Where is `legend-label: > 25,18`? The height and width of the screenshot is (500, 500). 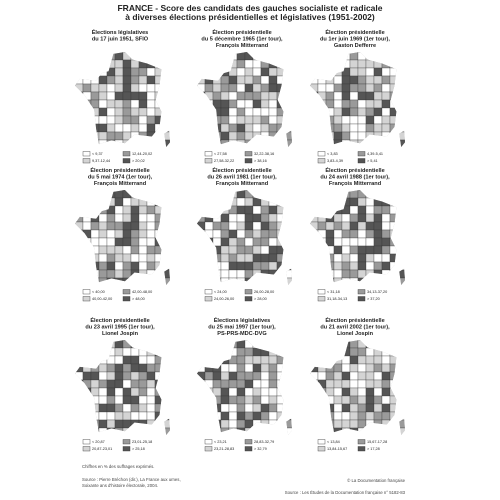
legend-label: > 25,18 is located at coordinates (138, 449).